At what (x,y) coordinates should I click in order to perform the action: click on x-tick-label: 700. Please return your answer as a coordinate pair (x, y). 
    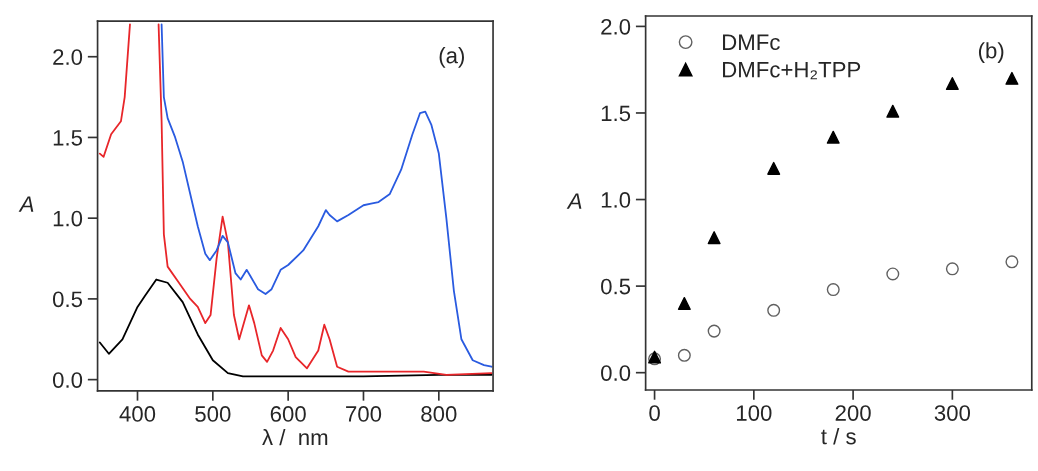
    Looking at the image, I should click on (364, 414).